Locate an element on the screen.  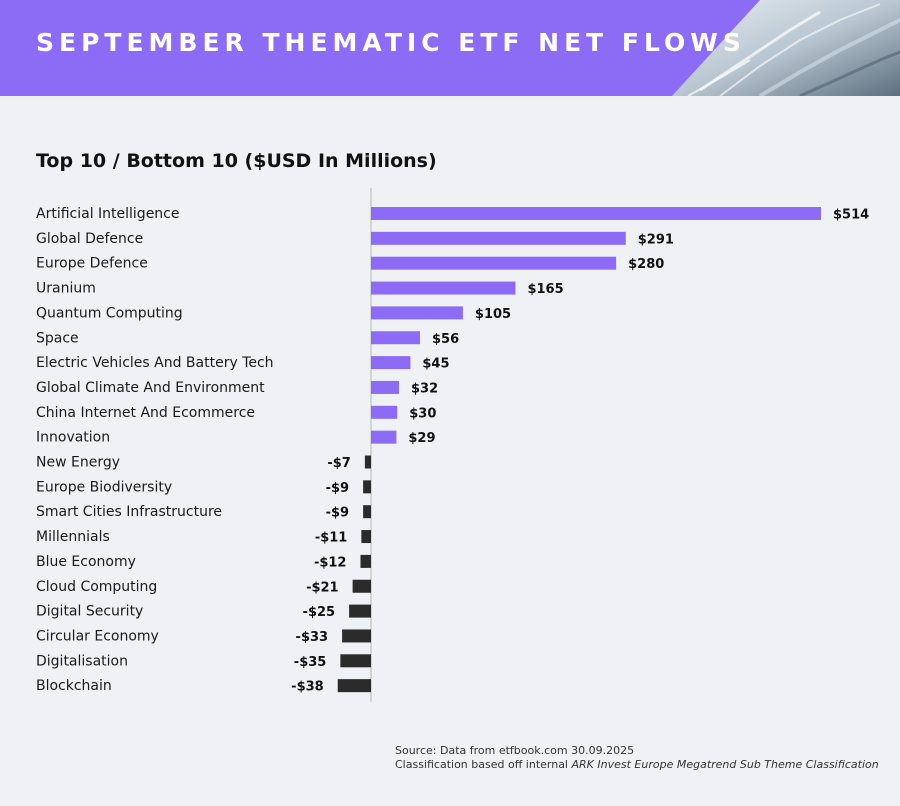
category-label: Millennials is located at coordinates (73, 537).